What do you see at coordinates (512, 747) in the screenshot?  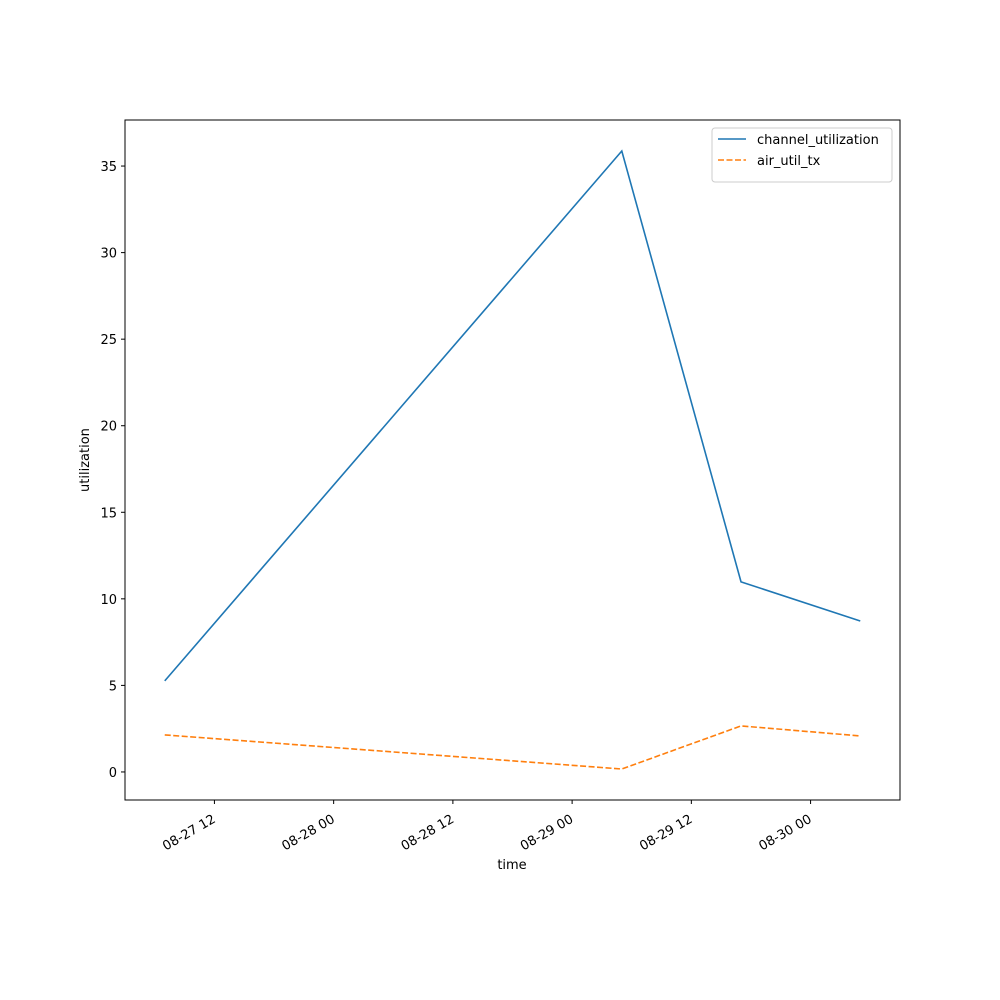 I see `line-series` at bounding box center [512, 747].